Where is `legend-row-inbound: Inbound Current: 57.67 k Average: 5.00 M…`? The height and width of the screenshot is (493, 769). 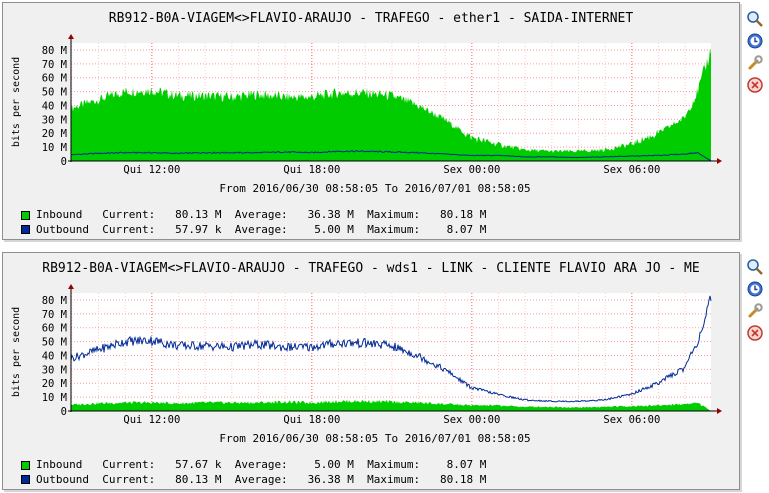 legend-row-inbound: Inbound Current: 57.67 k Average: 5.00 M… is located at coordinates (253, 465).